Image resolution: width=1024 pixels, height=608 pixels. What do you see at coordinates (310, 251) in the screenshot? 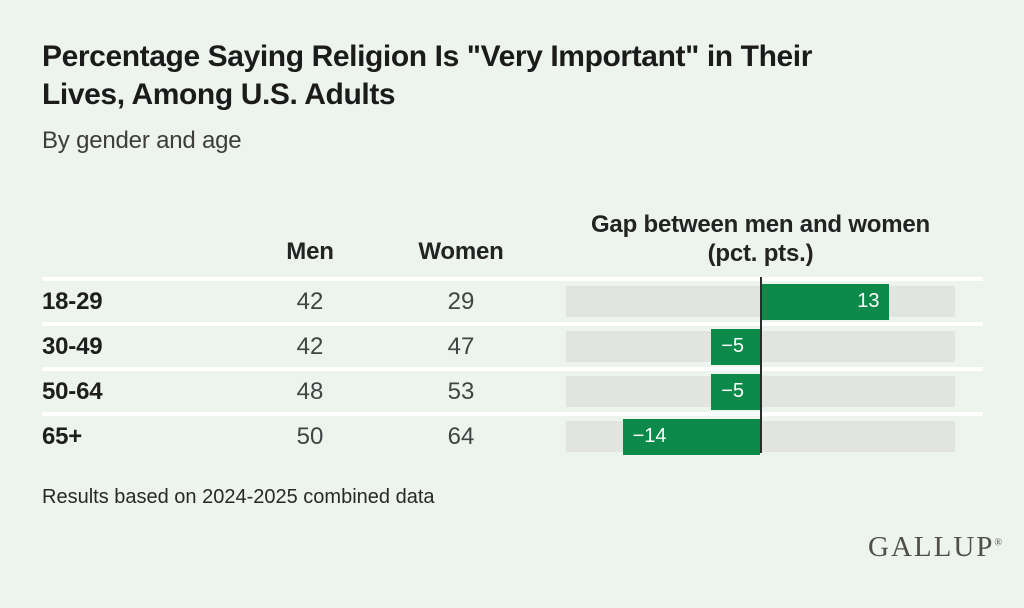
I see `header-men: Men` at bounding box center [310, 251].